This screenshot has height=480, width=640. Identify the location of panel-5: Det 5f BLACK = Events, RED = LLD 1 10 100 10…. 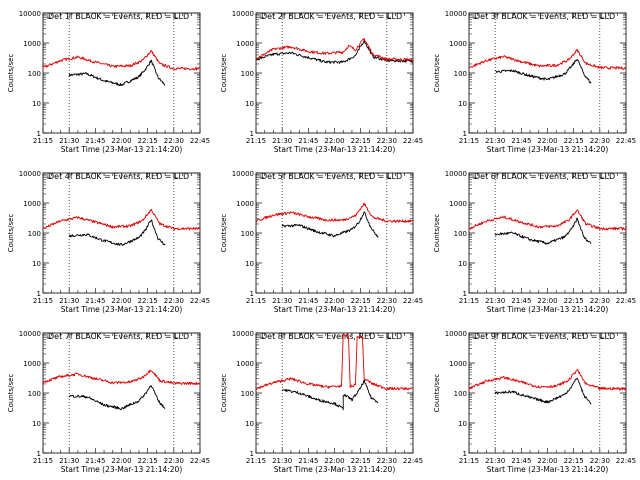
(321, 242).